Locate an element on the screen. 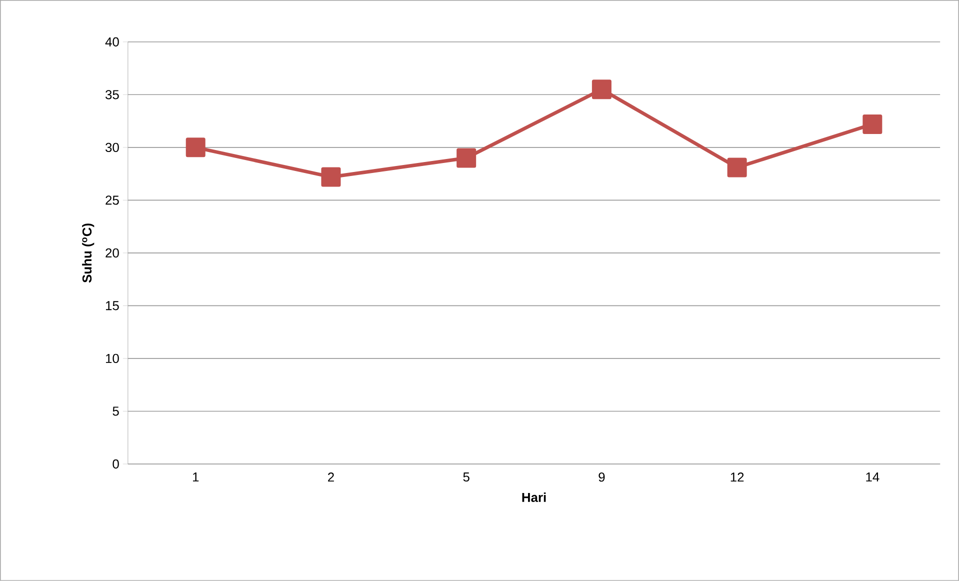 The image size is (959, 581). y-tick-label: 40 is located at coordinates (112, 42).